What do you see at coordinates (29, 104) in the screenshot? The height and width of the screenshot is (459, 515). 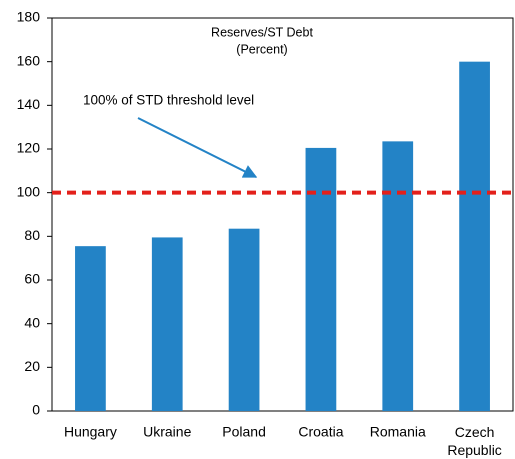 I see `y-tick-label: 140` at bounding box center [29, 104].